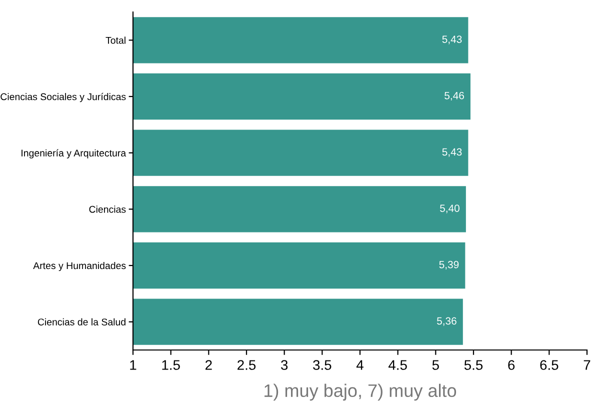  Describe the element at coordinates (360, 392) in the screenshot. I see `x-axis-title: 1) muy bajo, 7) muy alto` at that location.